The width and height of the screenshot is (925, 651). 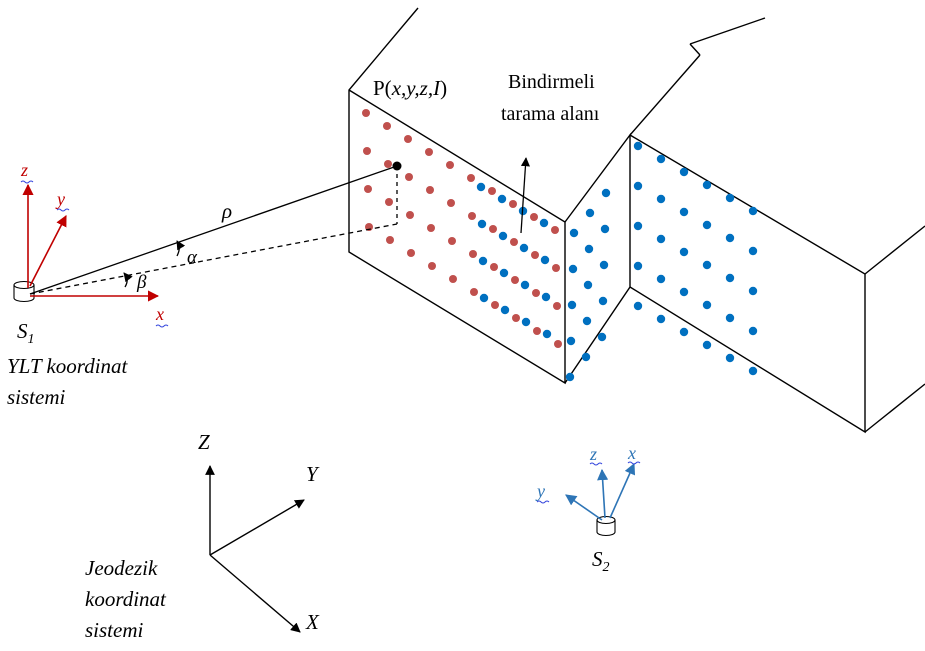 I want to click on s1-x-label: x, so click(x=159, y=314).